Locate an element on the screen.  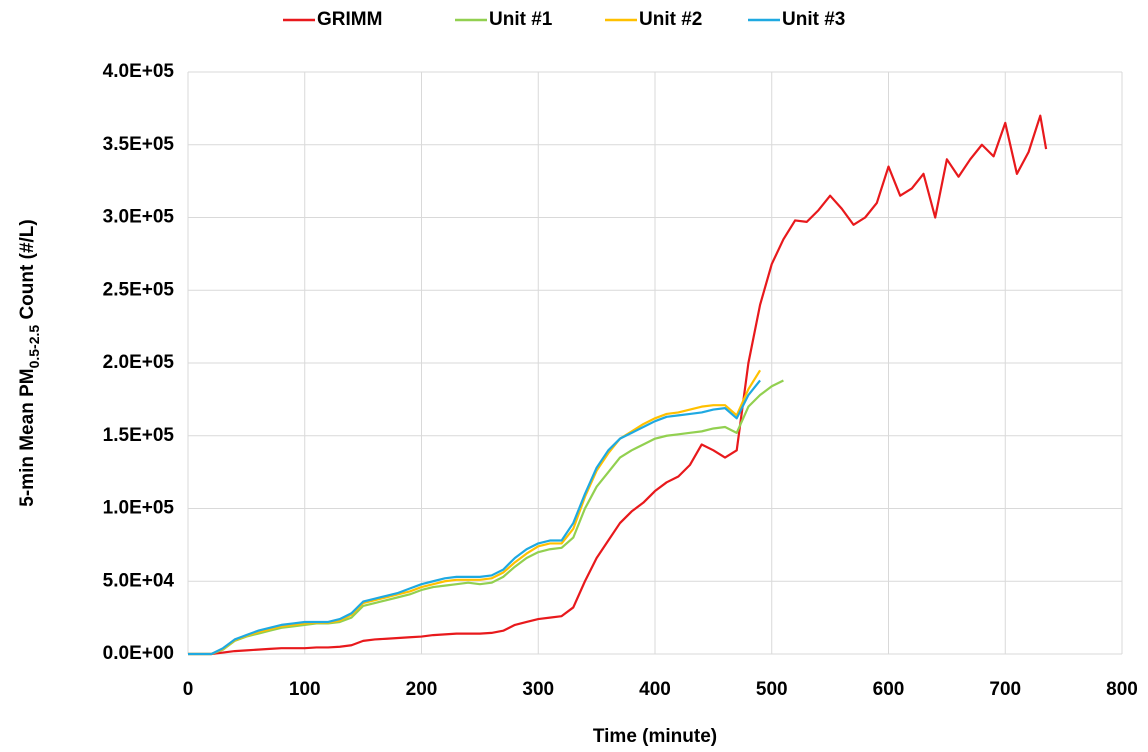
y-axis-label-suffix: Count (#/L) is located at coordinates (27, 272).